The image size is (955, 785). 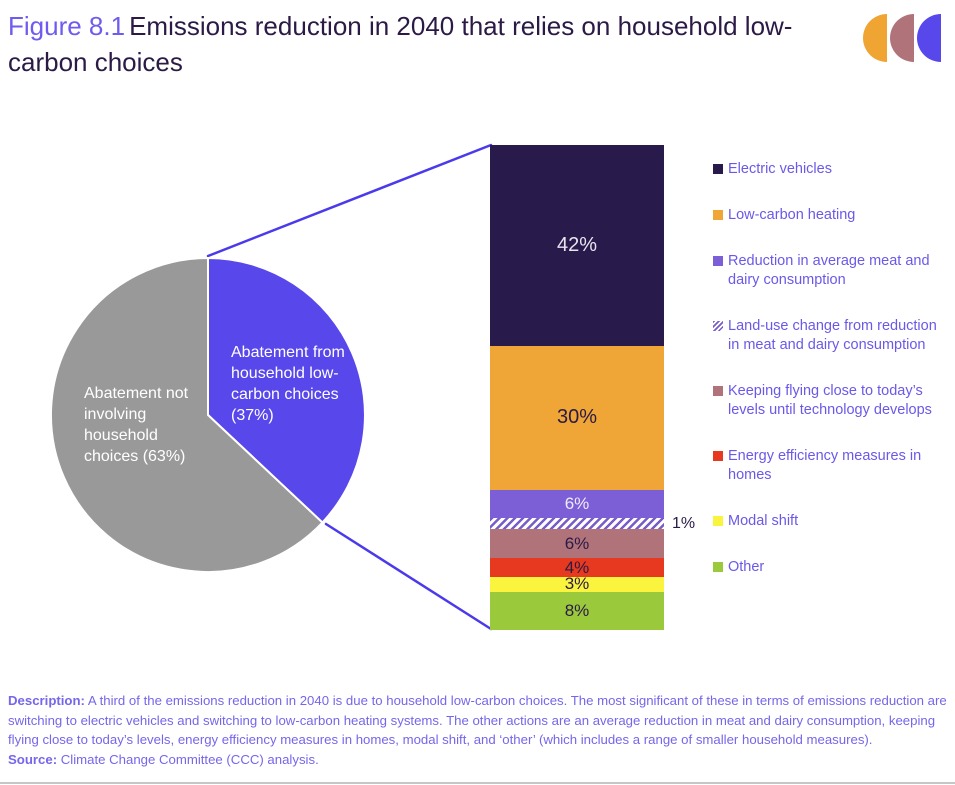 What do you see at coordinates (46, 700) in the screenshot?
I see `description-label: Description:` at bounding box center [46, 700].